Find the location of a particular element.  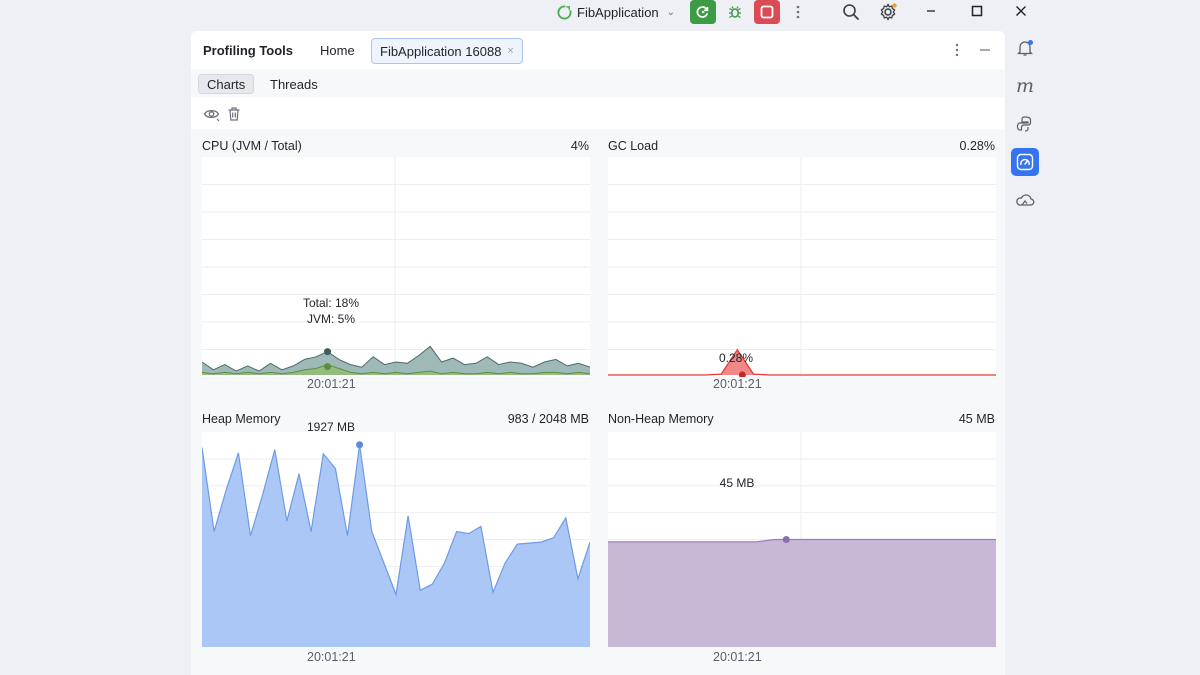

notifications-button is located at coordinates (1025, 48).